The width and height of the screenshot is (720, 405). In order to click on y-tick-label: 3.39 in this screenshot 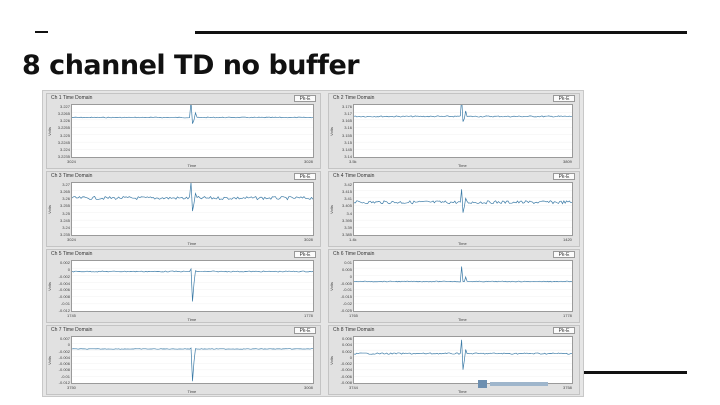, I will do `click(348, 227)`.